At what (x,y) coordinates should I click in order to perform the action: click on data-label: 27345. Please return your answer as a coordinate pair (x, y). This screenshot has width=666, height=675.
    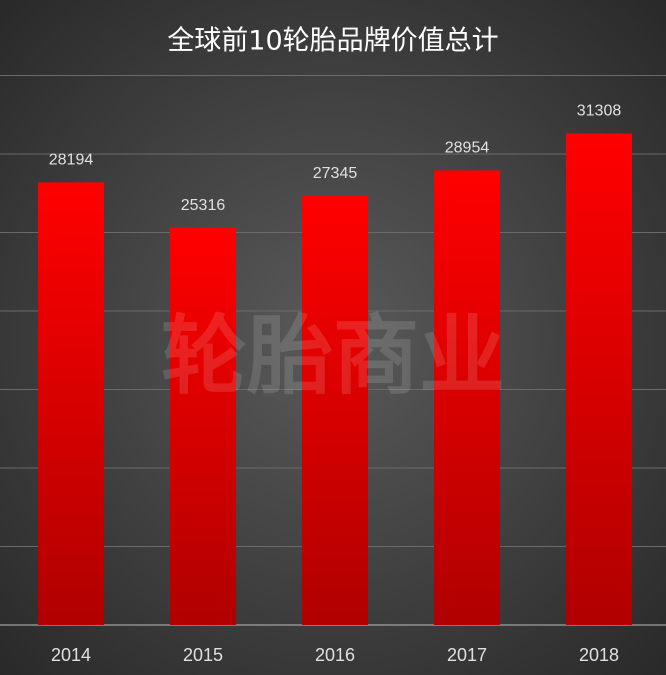
    Looking at the image, I should click on (335, 173).